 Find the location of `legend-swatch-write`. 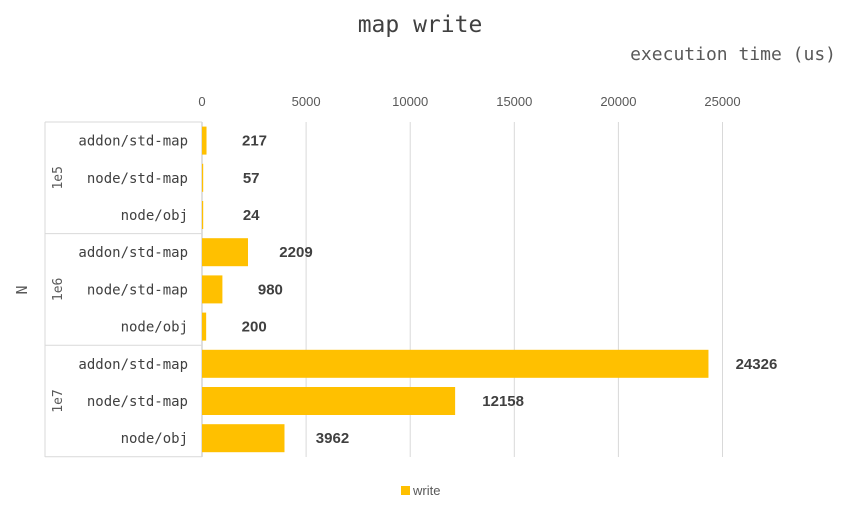

legend-swatch-write is located at coordinates (405, 490).